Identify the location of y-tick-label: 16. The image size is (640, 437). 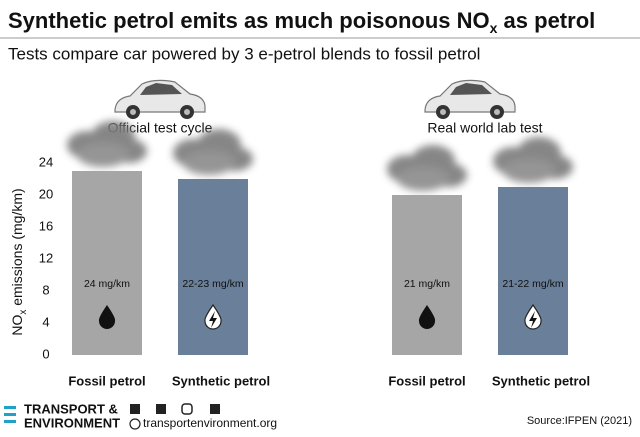
(46, 225).